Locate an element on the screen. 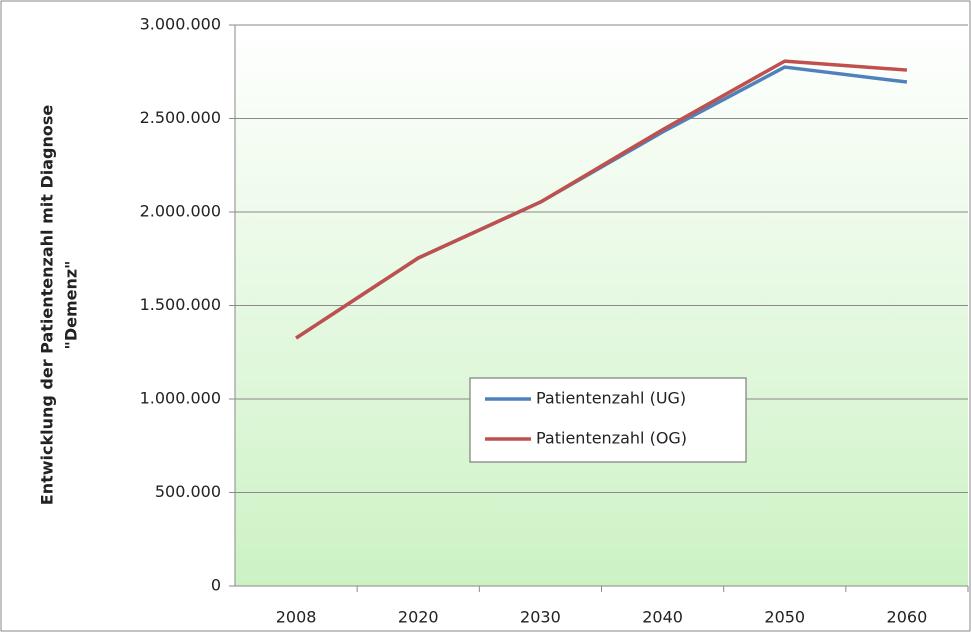 The image size is (971, 632). y-tick-label: 1.000.000 is located at coordinates (180, 398).